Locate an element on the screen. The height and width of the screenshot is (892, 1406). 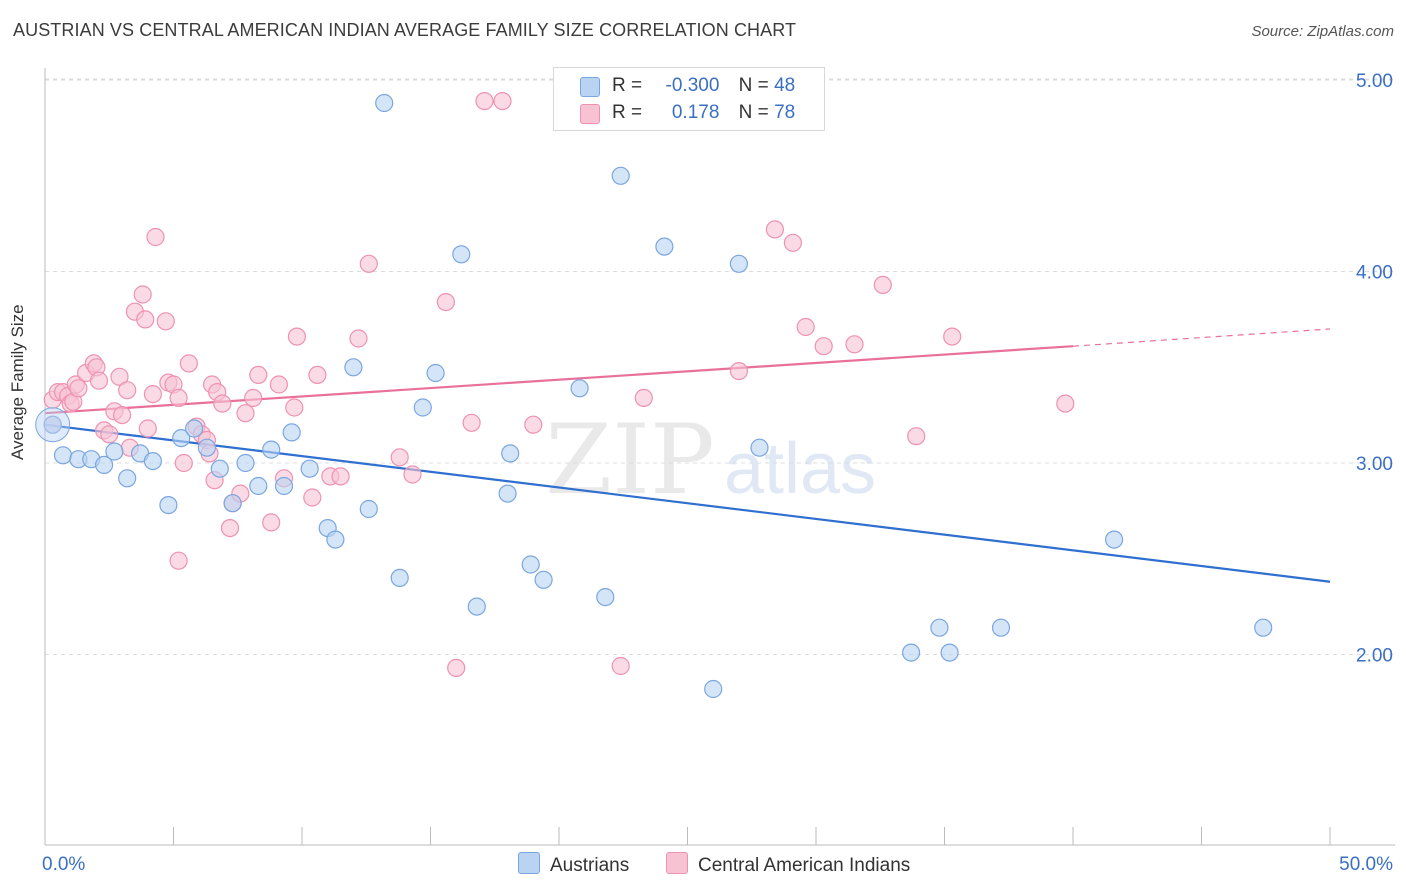
point-austrians-large is located at coordinates (53, 425).